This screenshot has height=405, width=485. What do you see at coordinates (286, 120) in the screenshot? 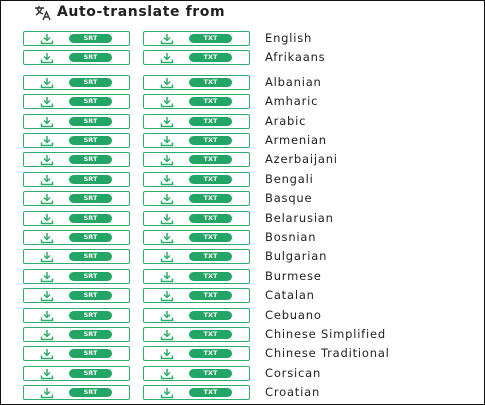
I see `language-name: Arabic` at bounding box center [286, 120].